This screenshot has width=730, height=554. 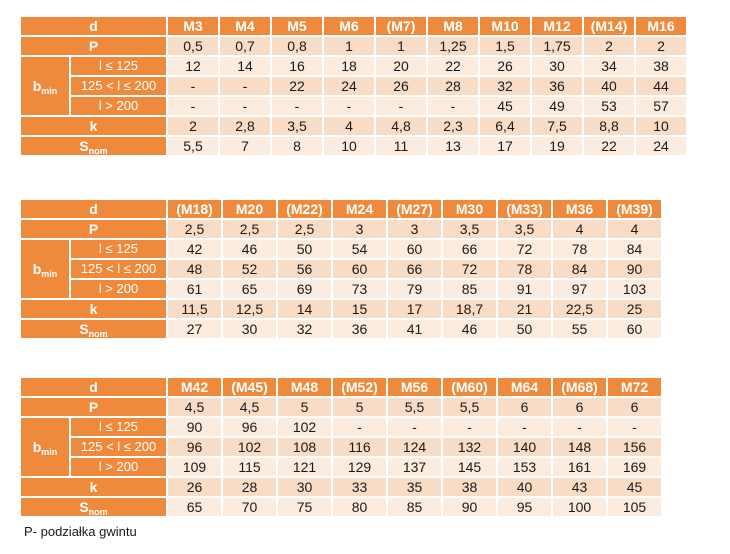 What do you see at coordinates (524, 309) in the screenshot?
I see `cell-k: 21` at bounding box center [524, 309].